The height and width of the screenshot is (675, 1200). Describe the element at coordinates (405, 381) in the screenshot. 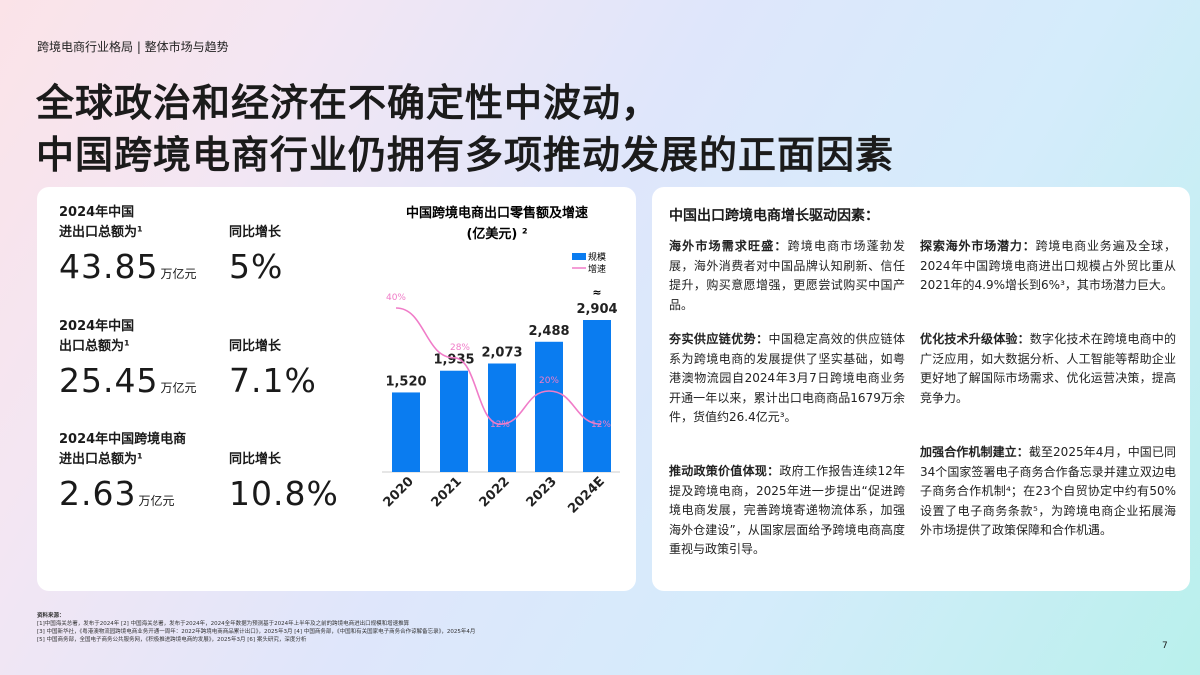

I see `bar-value-label: 1,520` at that location.